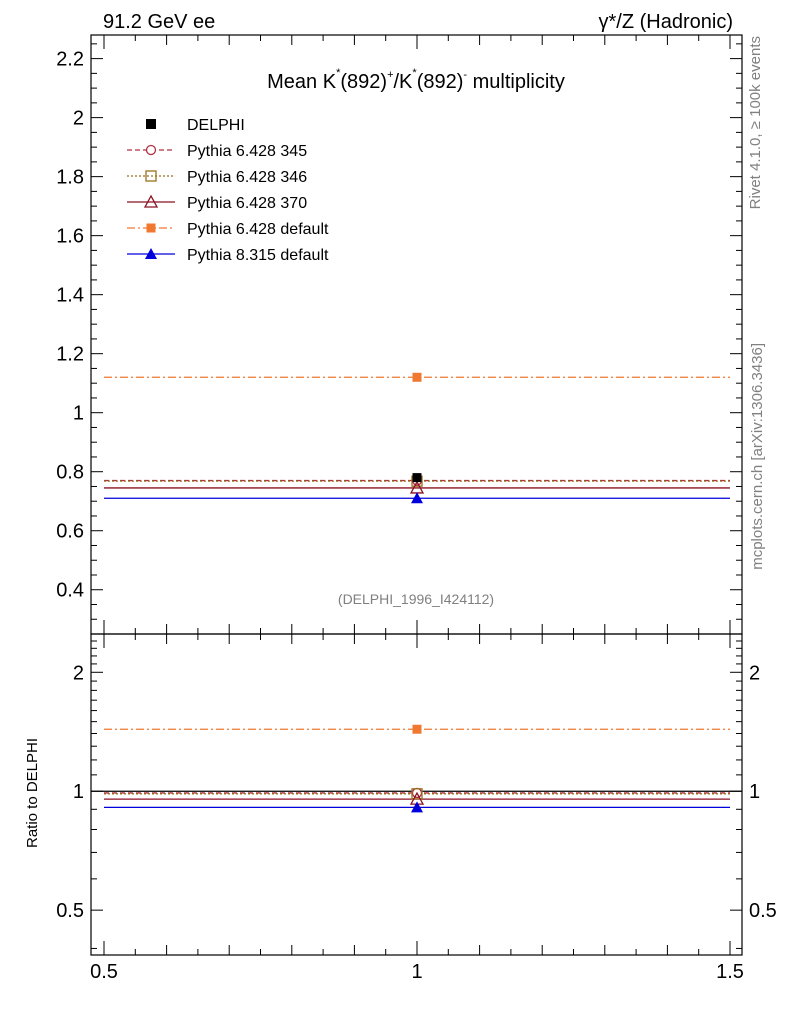  Describe the element at coordinates (151, 124) in the screenshot. I see `legend-marker-delphi` at that location.